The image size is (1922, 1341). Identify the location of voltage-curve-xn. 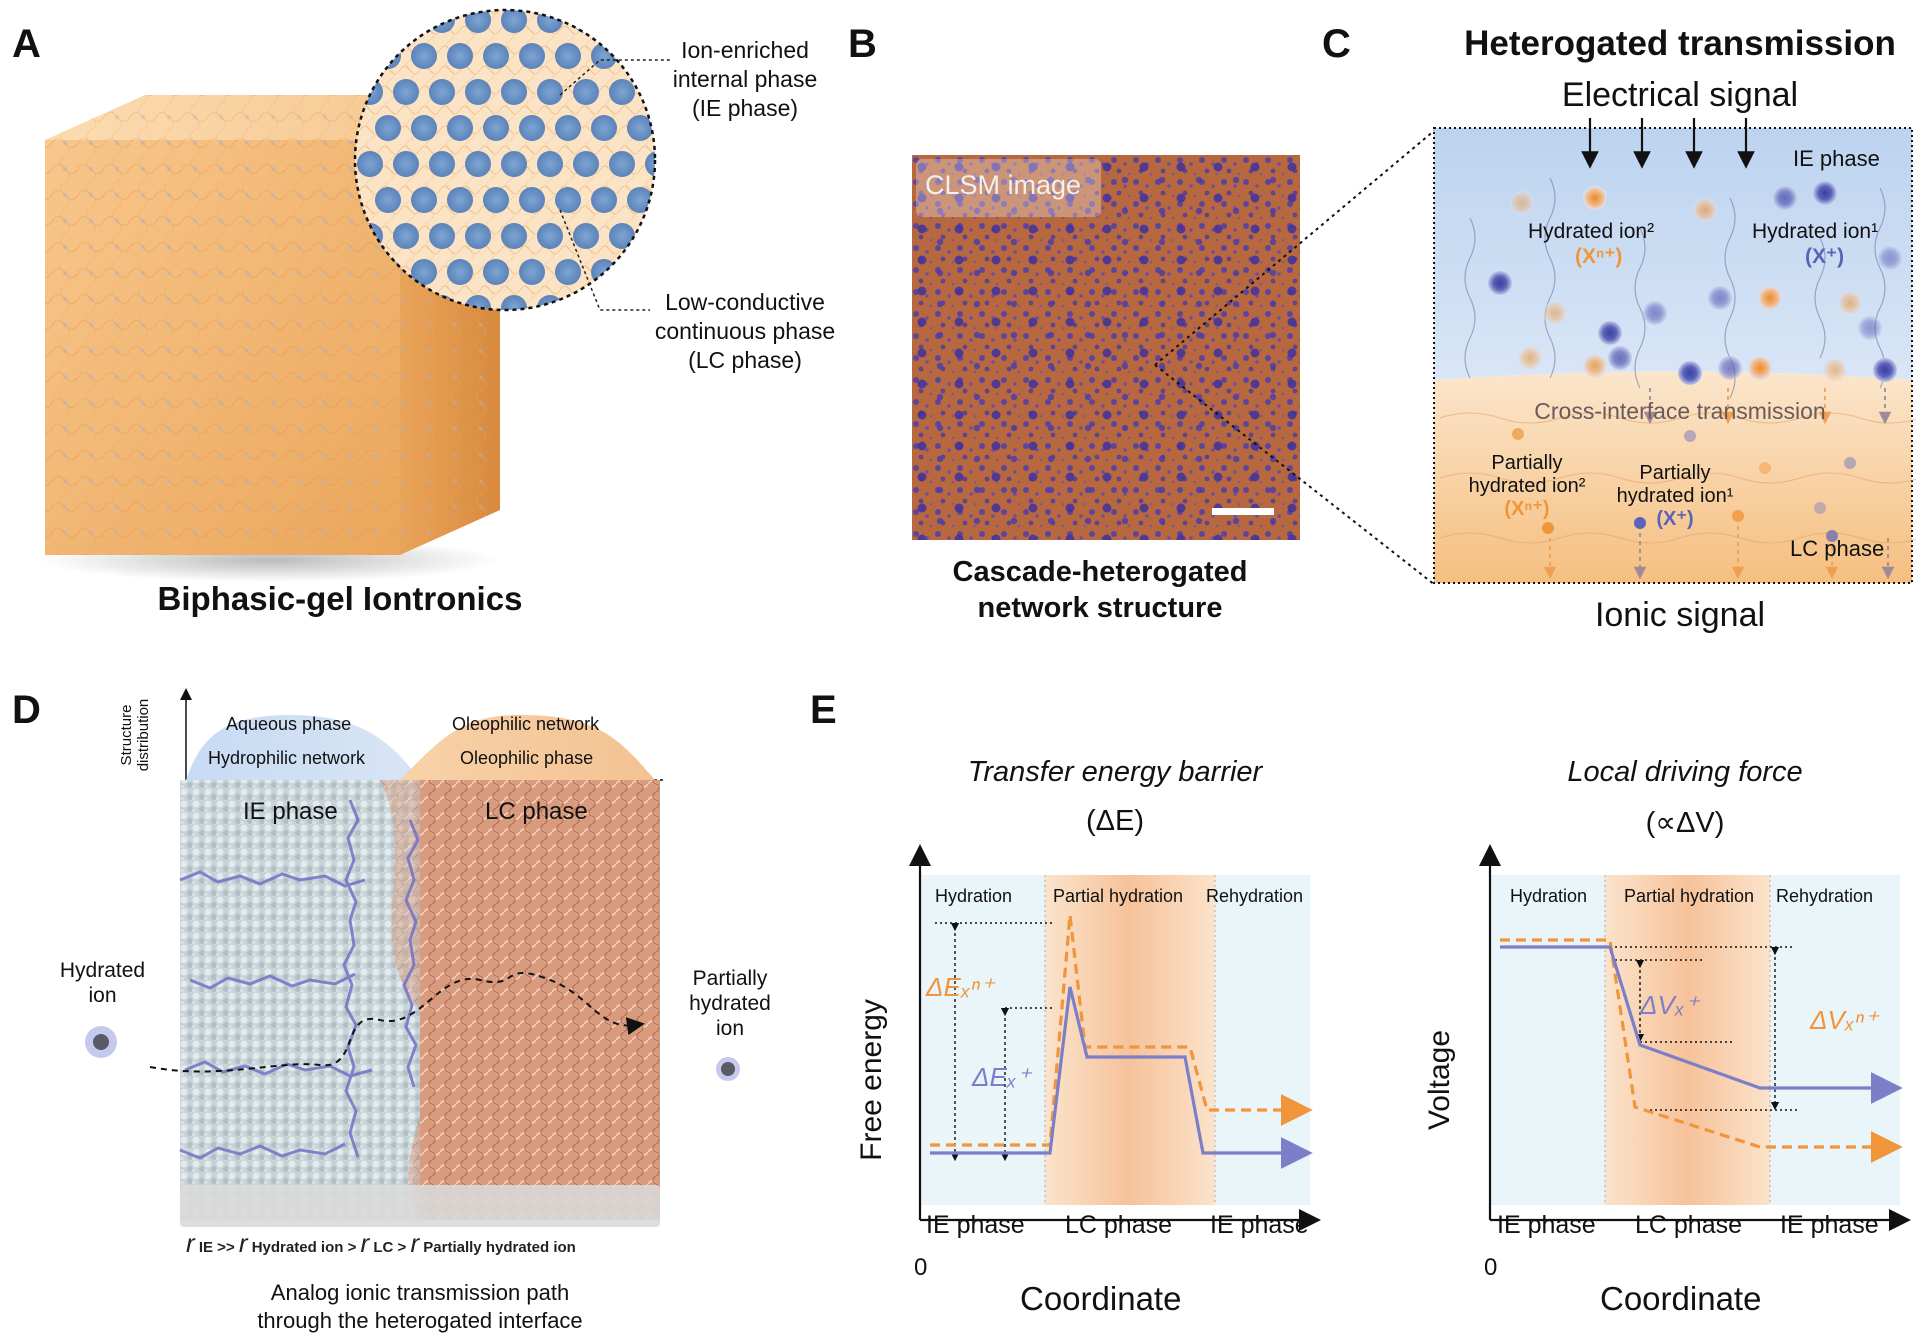
(1701, 1050).